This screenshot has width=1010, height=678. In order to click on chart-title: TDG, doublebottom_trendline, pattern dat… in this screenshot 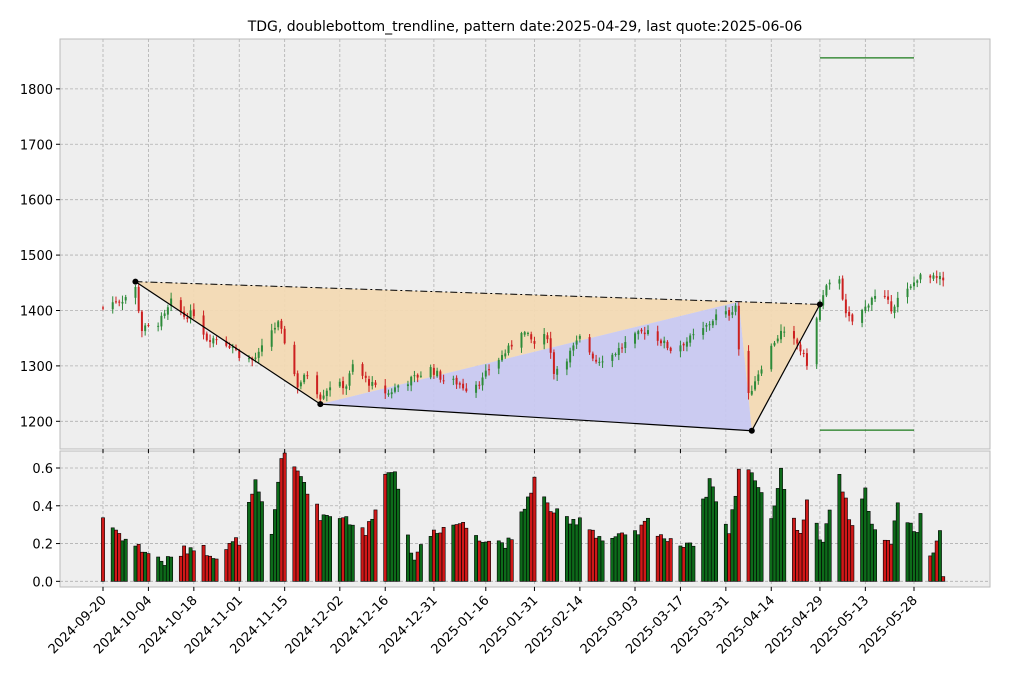, I will do `click(525, 27)`.